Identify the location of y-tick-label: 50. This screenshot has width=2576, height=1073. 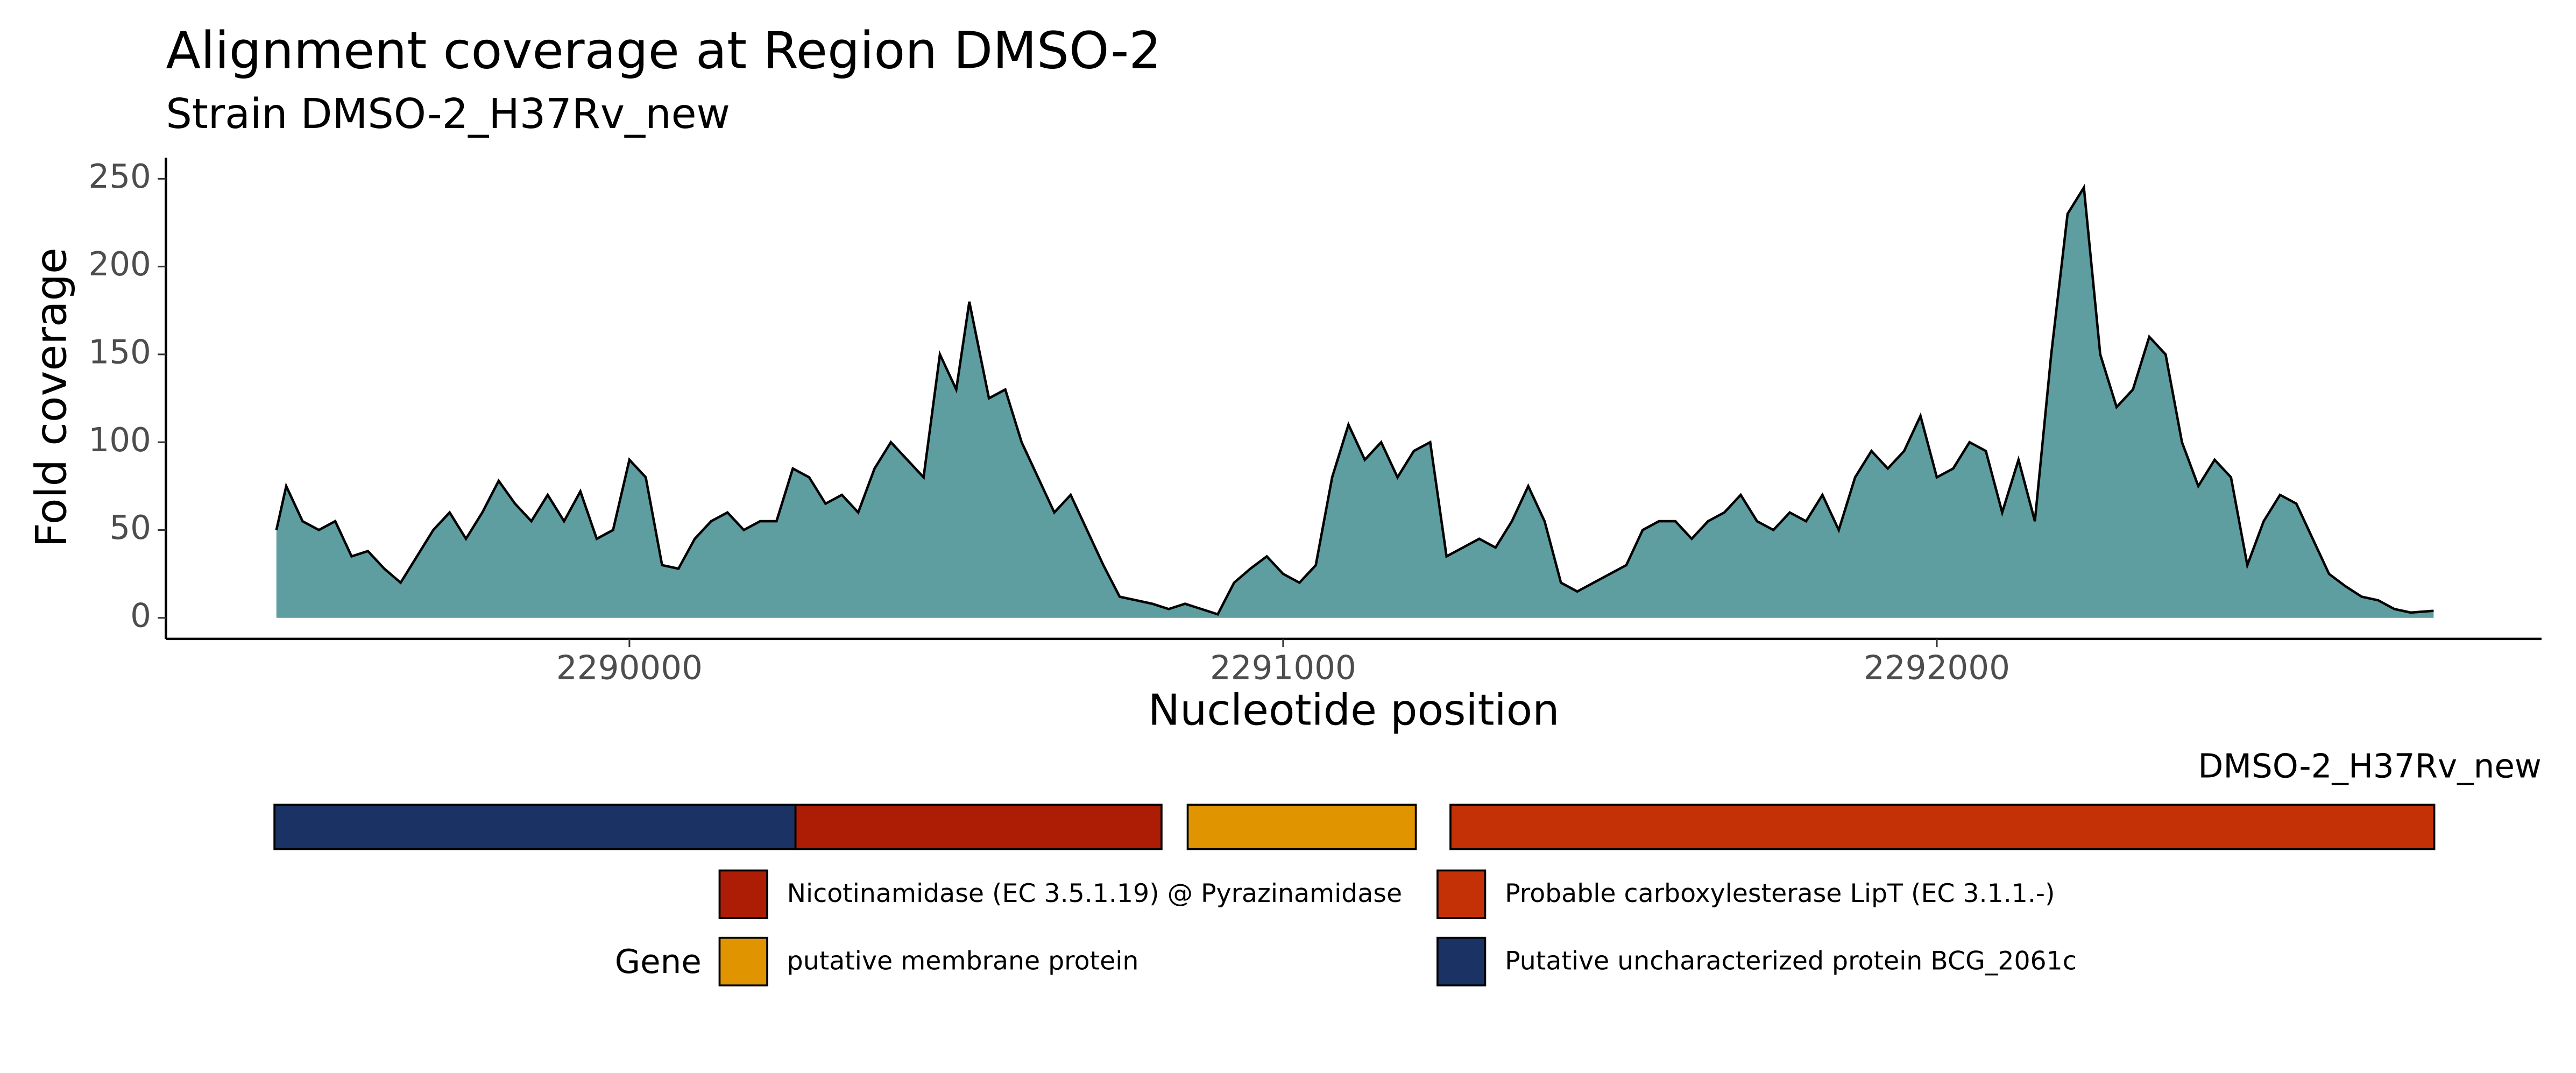
(130, 528).